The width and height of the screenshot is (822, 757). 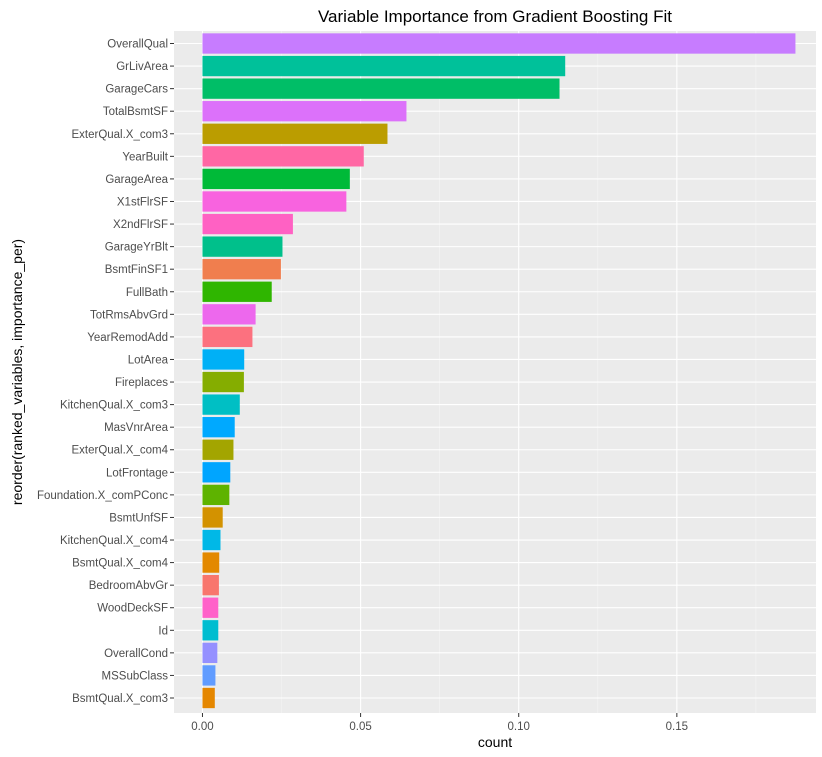 I want to click on y-tick-label: TotalBsmtSF, so click(x=135, y=112).